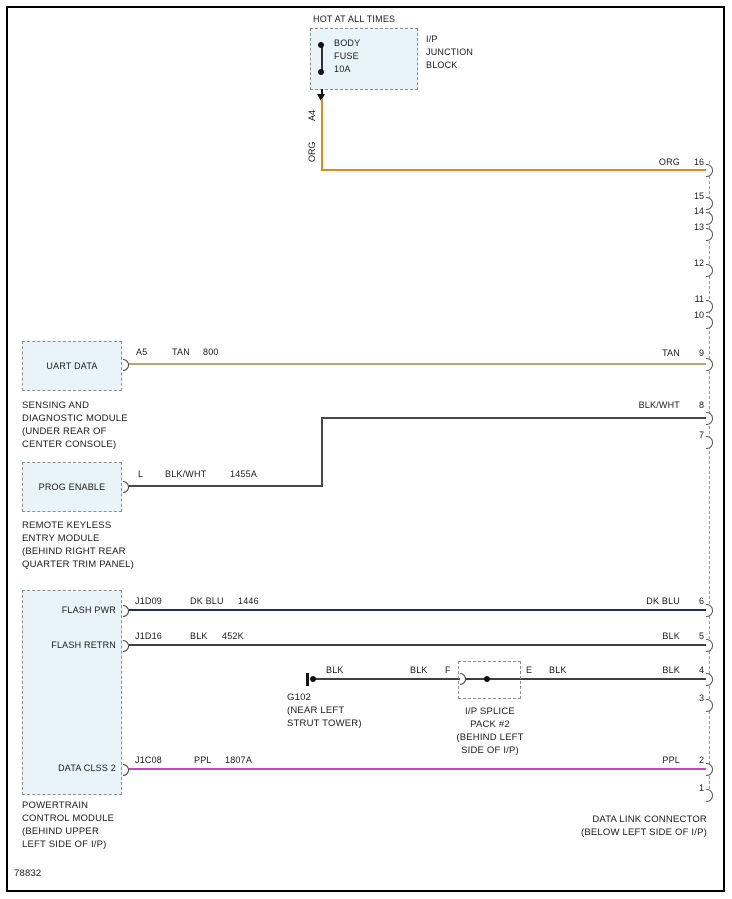 The image size is (732, 899). Describe the element at coordinates (701, 435) in the screenshot. I see `connector-pin-number-7: 7` at that location.